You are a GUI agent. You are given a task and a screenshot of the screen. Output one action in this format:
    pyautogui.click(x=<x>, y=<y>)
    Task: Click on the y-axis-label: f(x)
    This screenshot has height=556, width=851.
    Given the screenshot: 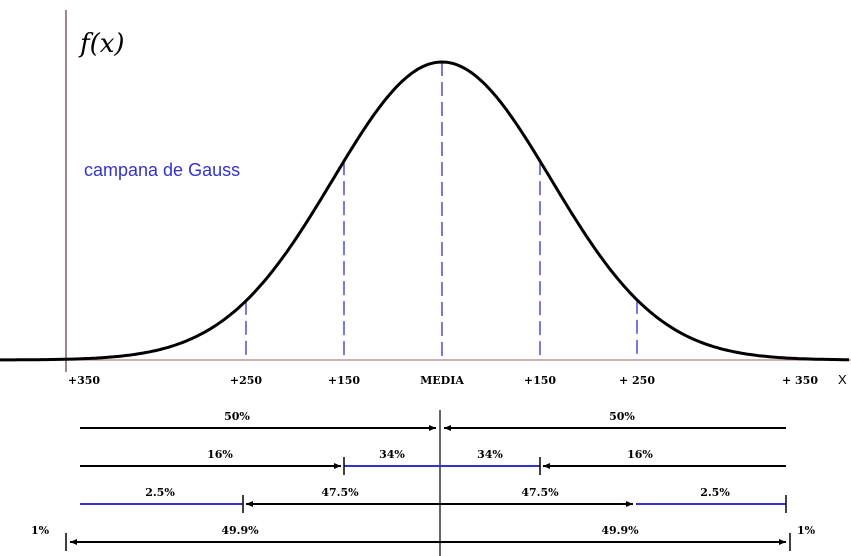 What is the action you would take?
    pyautogui.click(x=101, y=44)
    